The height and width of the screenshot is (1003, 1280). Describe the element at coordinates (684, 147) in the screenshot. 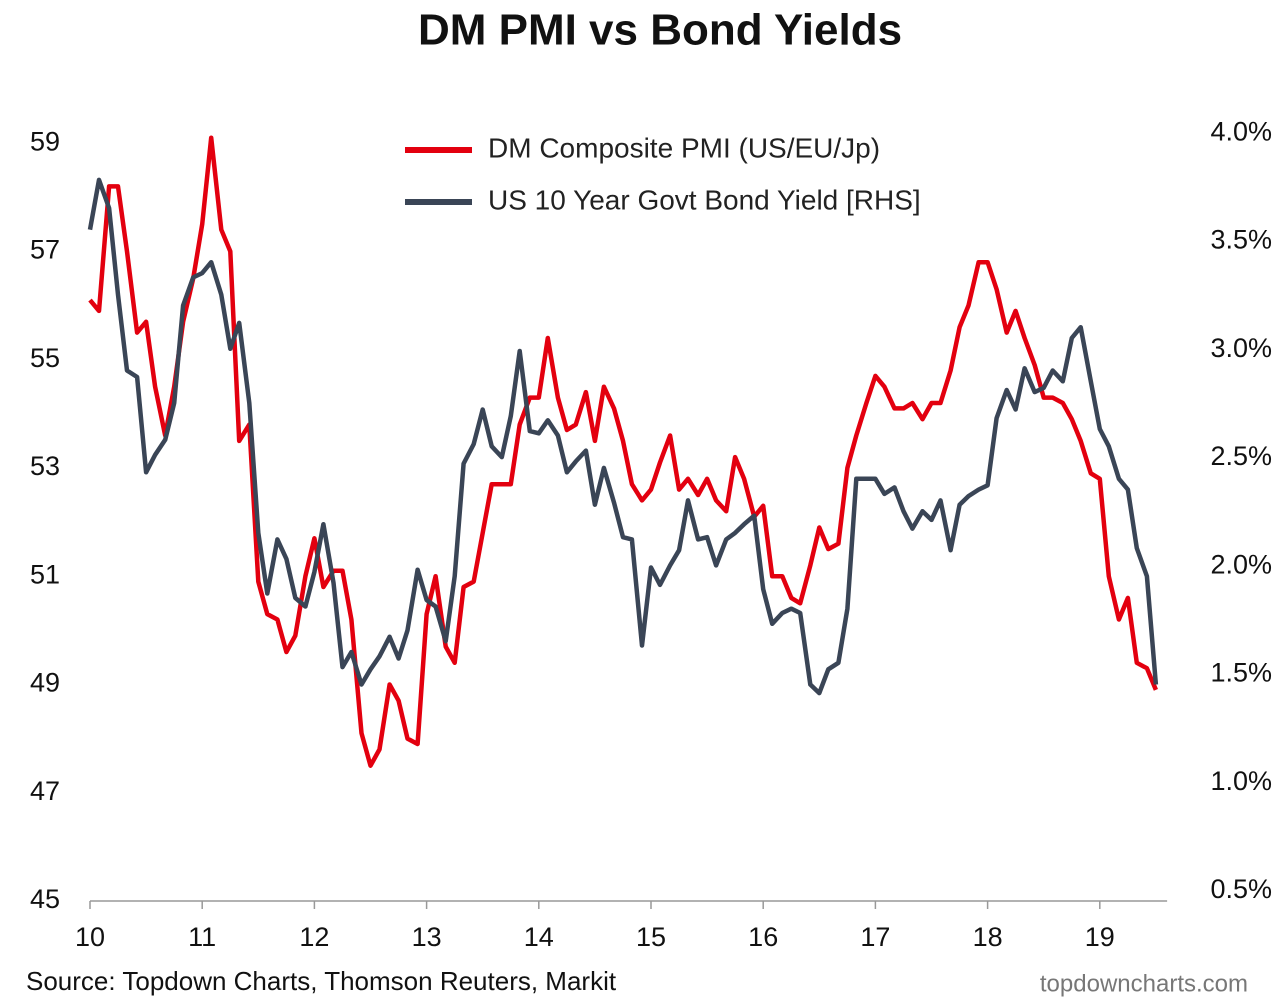

I see `legend-label: DM Composite PMI (US/EU/Jp)` at that location.